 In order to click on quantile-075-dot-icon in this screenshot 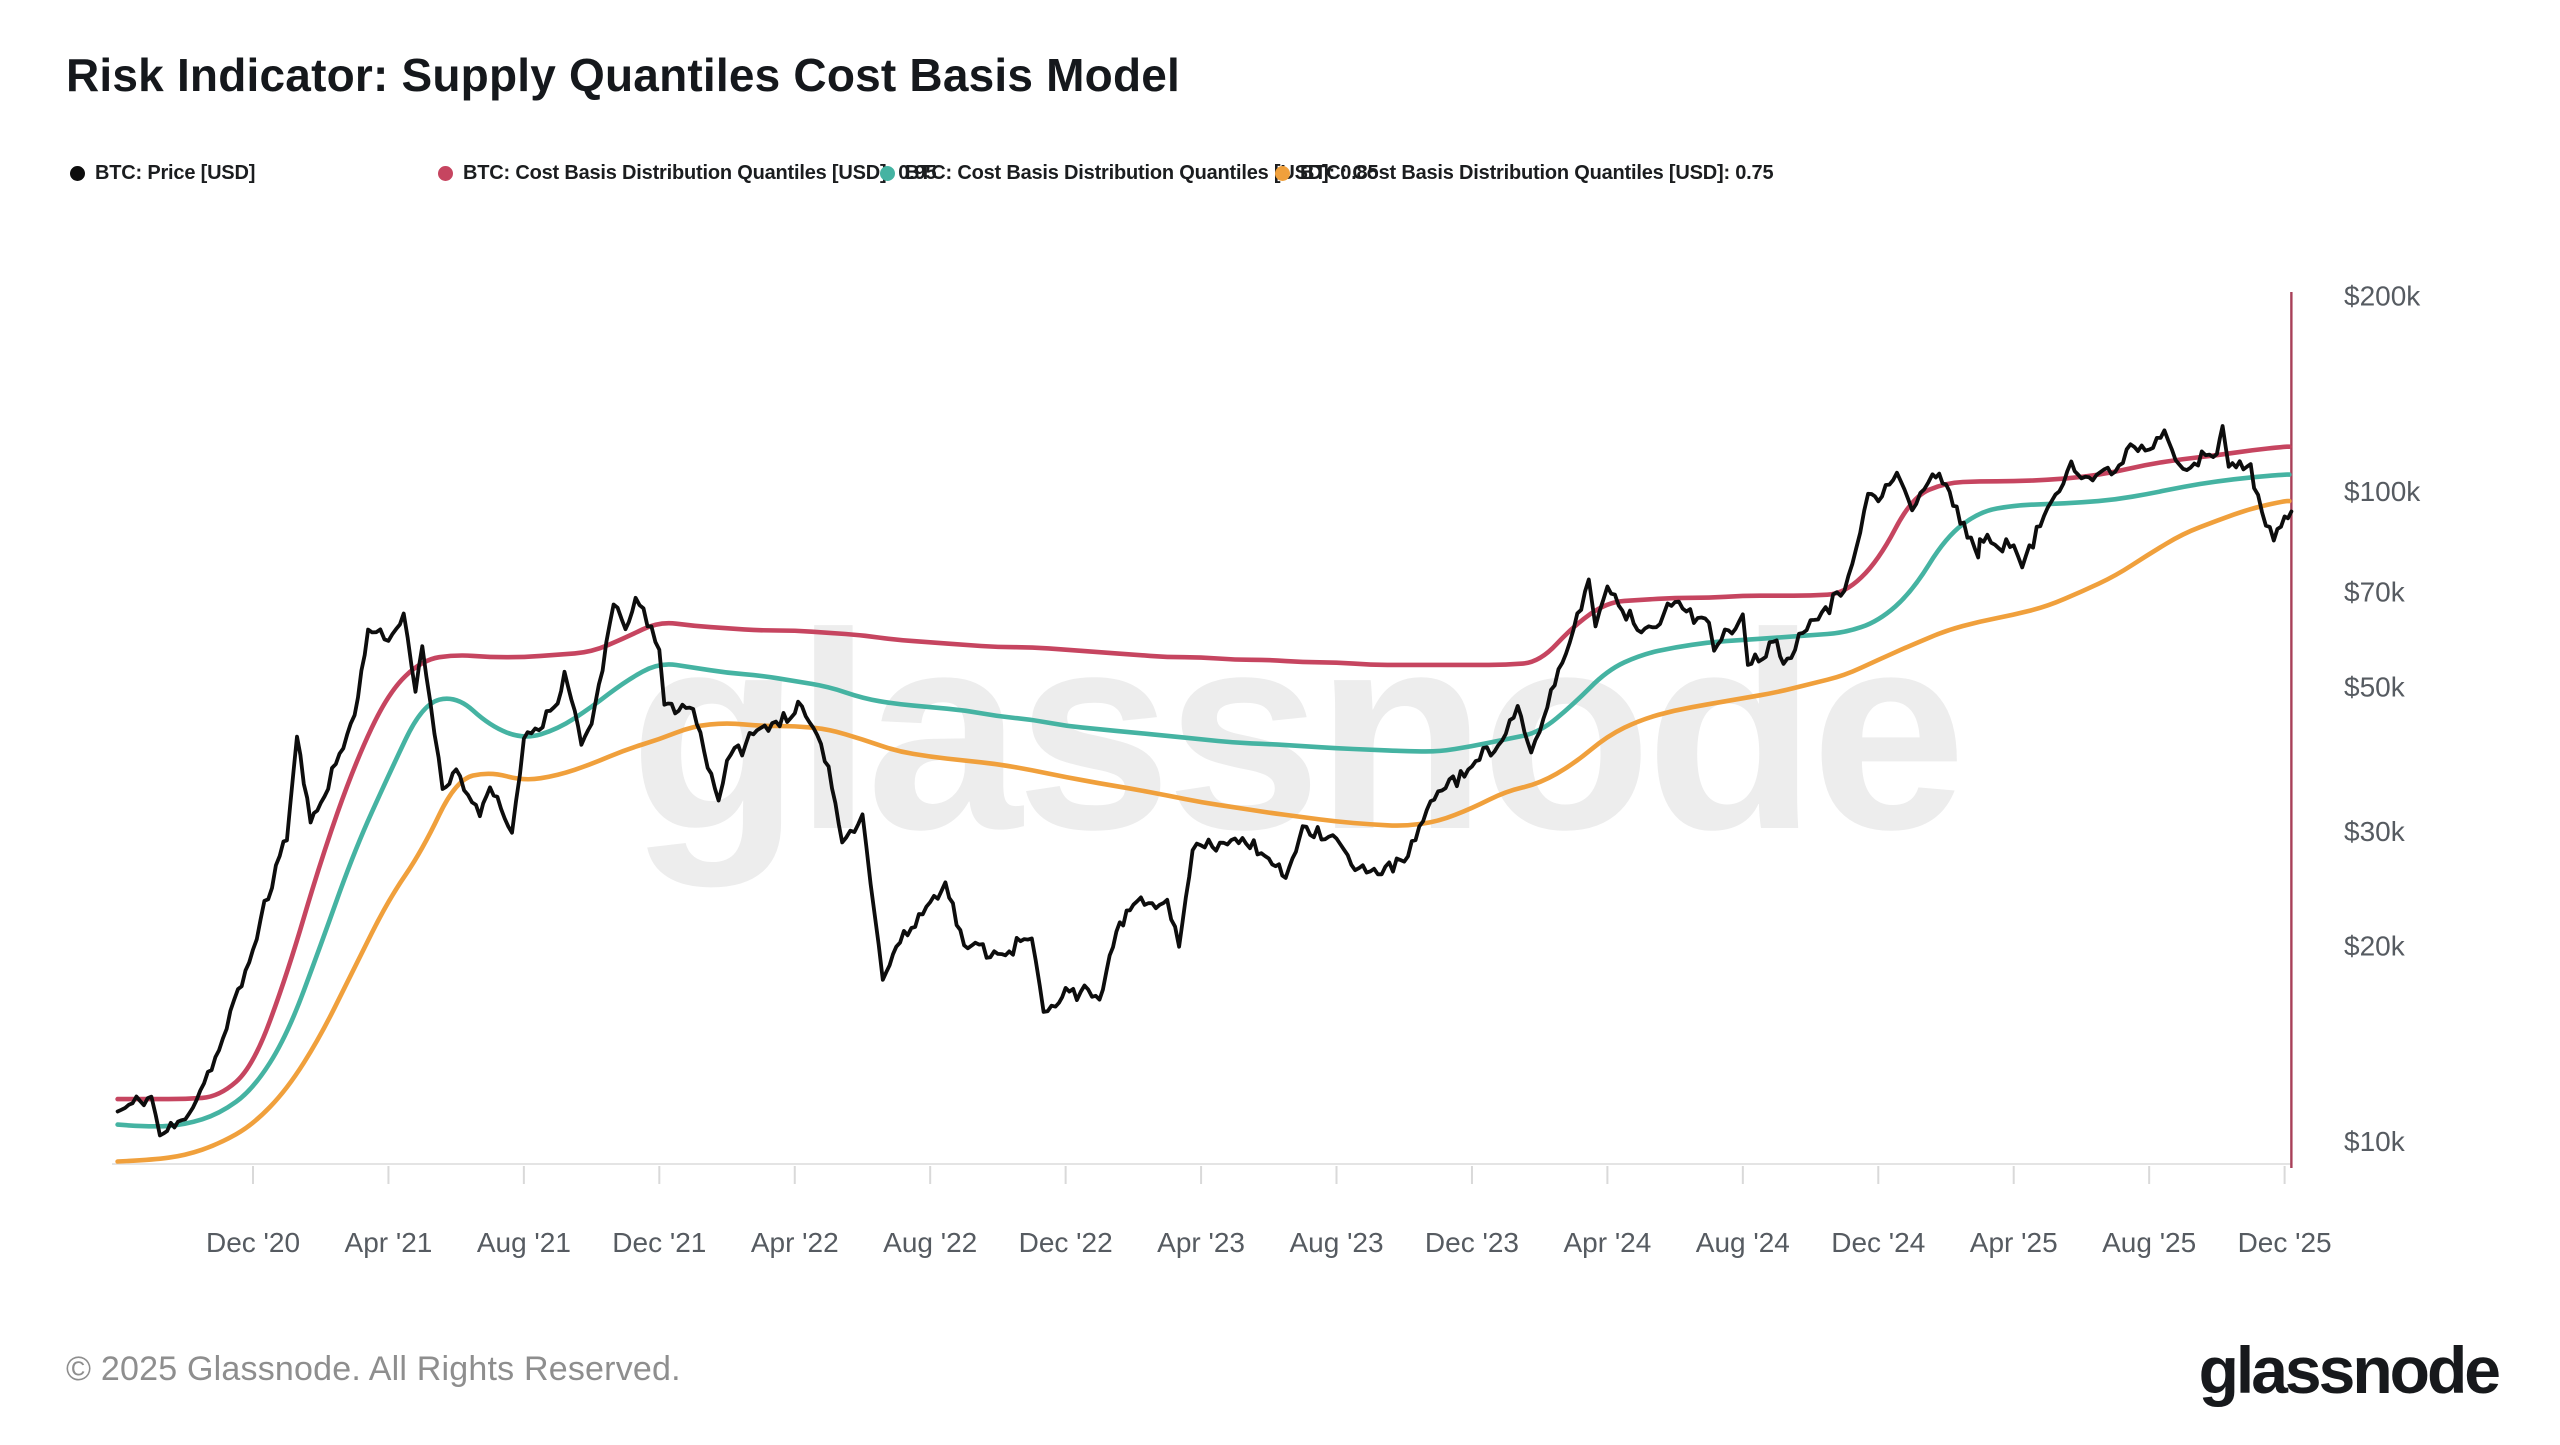, I will do `click(1282, 173)`.